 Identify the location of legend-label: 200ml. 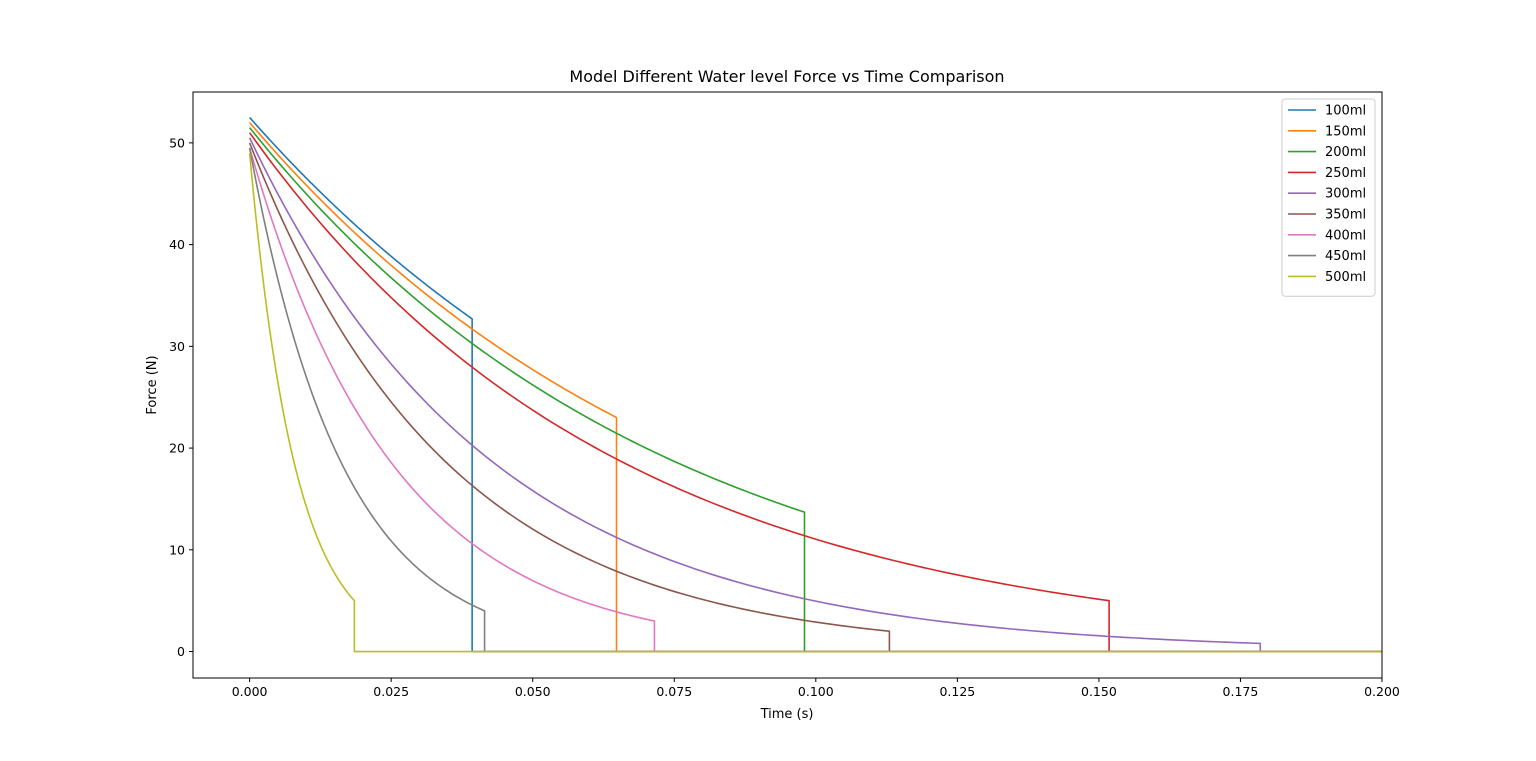
(1345, 152).